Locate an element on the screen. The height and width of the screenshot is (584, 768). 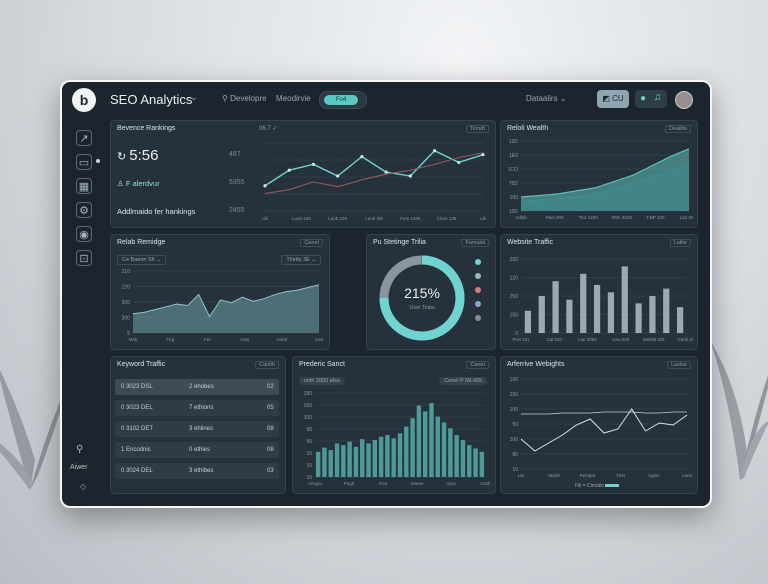
footer-label: Fili = Cimatie is located at coordinates (590, 486).